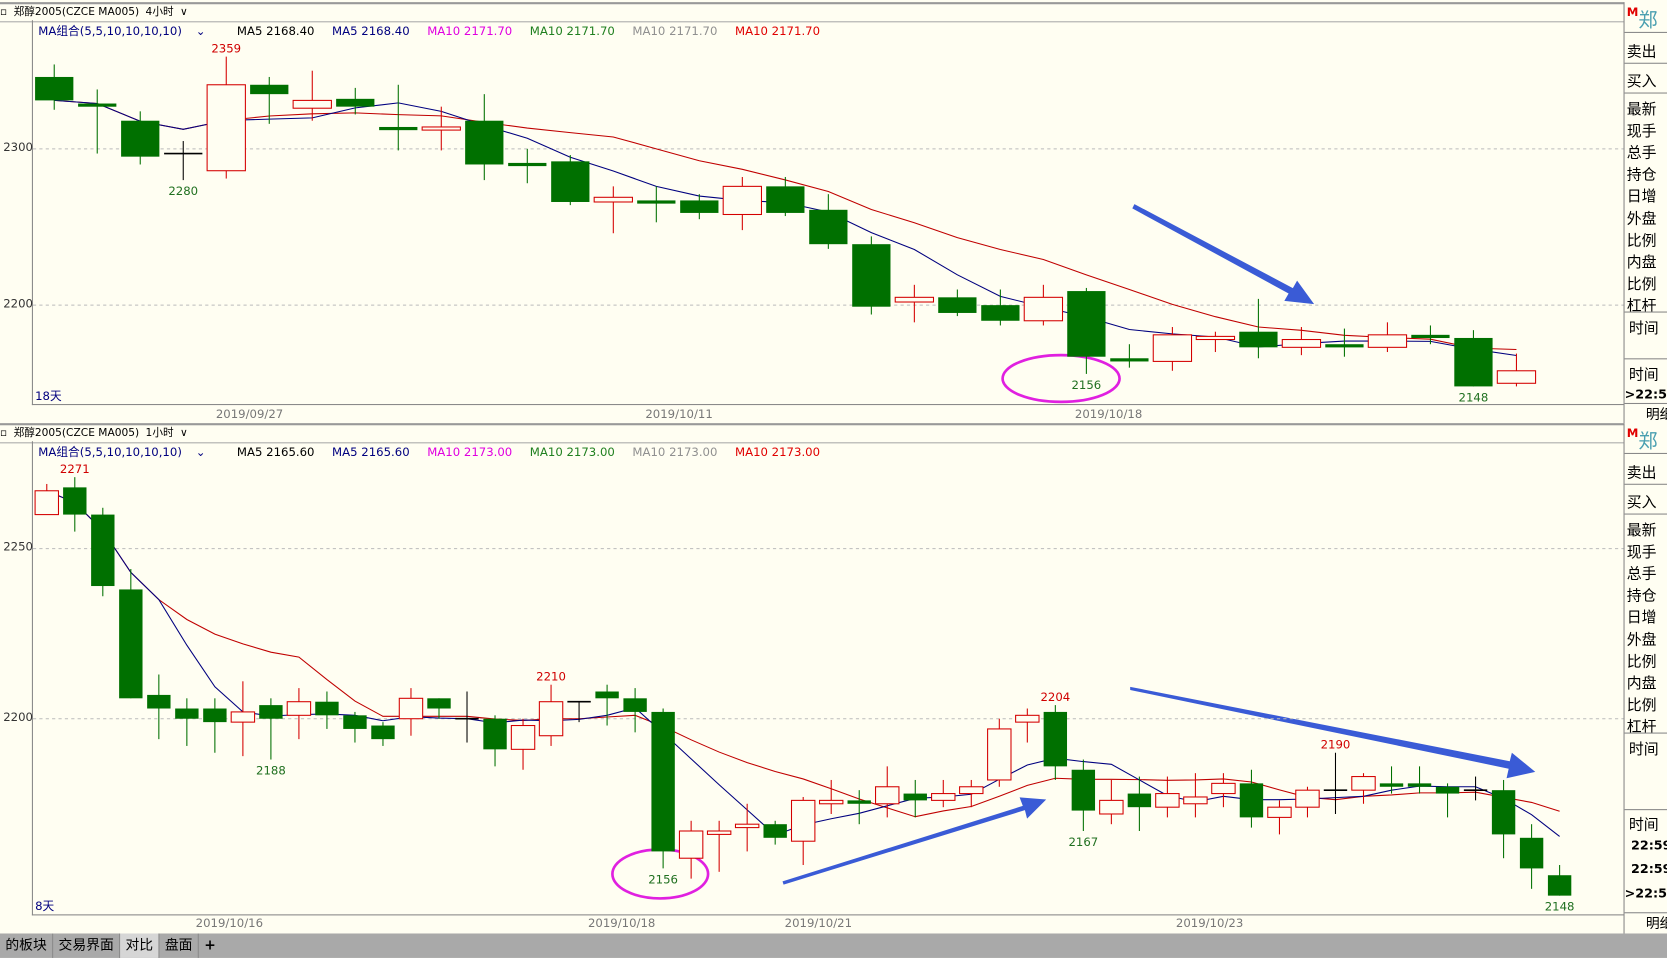 This screenshot has width=1667, height=958. What do you see at coordinates (914, 841) in the screenshot?
I see `arrow-up-icon` at bounding box center [914, 841].